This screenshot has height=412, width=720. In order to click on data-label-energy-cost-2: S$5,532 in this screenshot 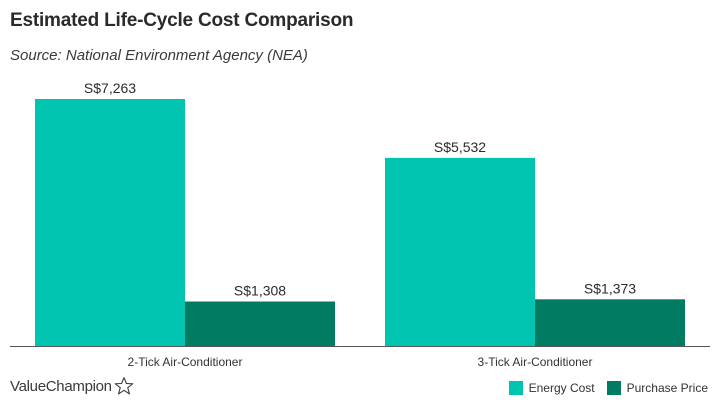, I will do `click(460, 147)`.